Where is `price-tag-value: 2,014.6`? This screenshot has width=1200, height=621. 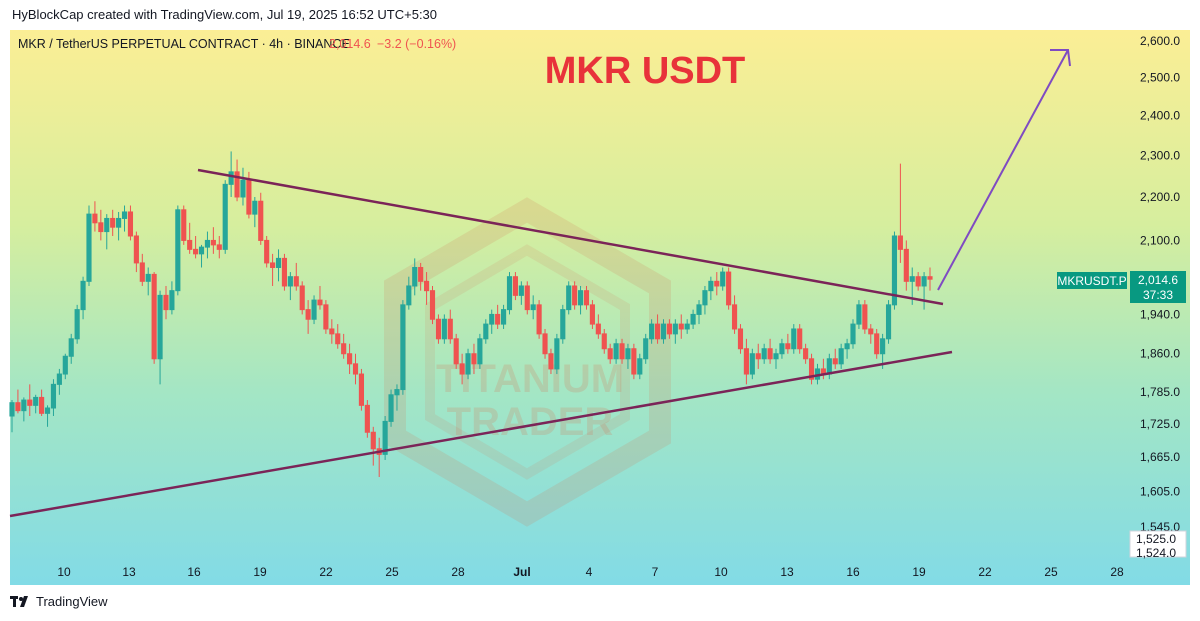 price-tag-value: 2,014.6 is located at coordinates (1158, 280).